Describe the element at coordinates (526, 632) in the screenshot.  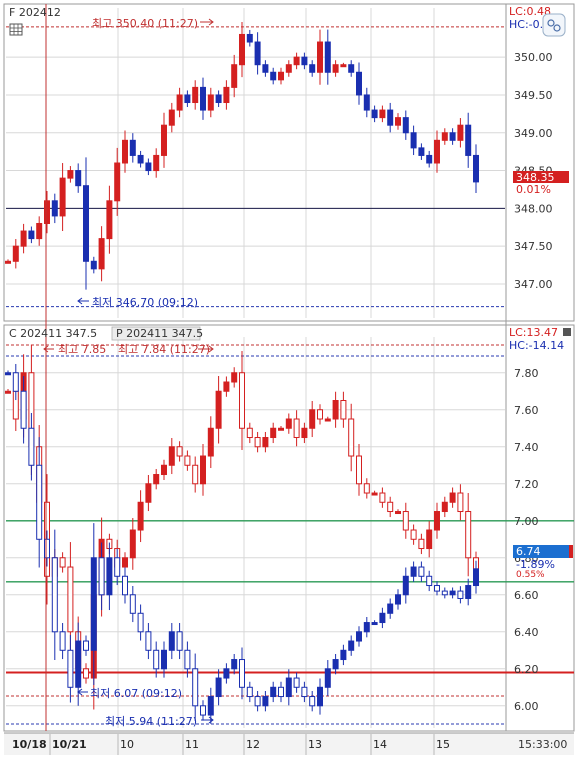
I see `y-tick-label: 6.40` at that location.